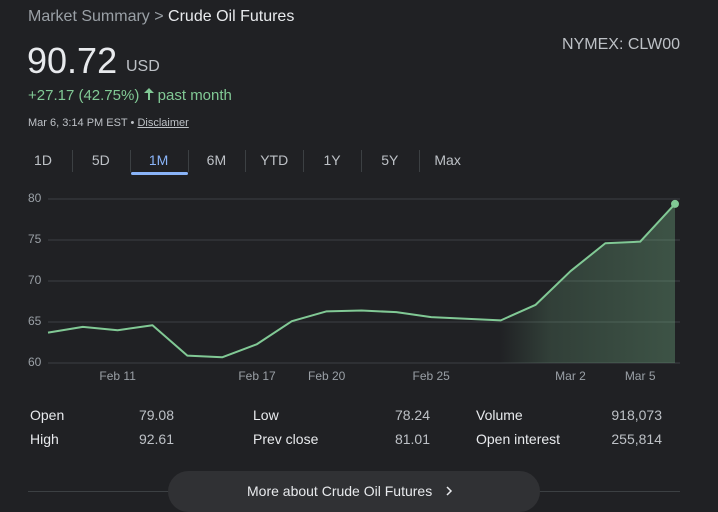  Describe the element at coordinates (231, 16) in the screenshot. I see `breadcrumb-current: Crude Oil Futures` at that location.